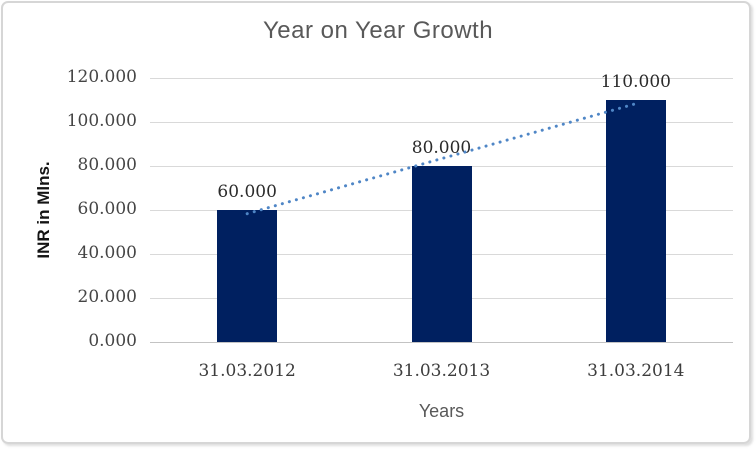  Describe the element at coordinates (441, 78) in the screenshot. I see `gridline` at that location.